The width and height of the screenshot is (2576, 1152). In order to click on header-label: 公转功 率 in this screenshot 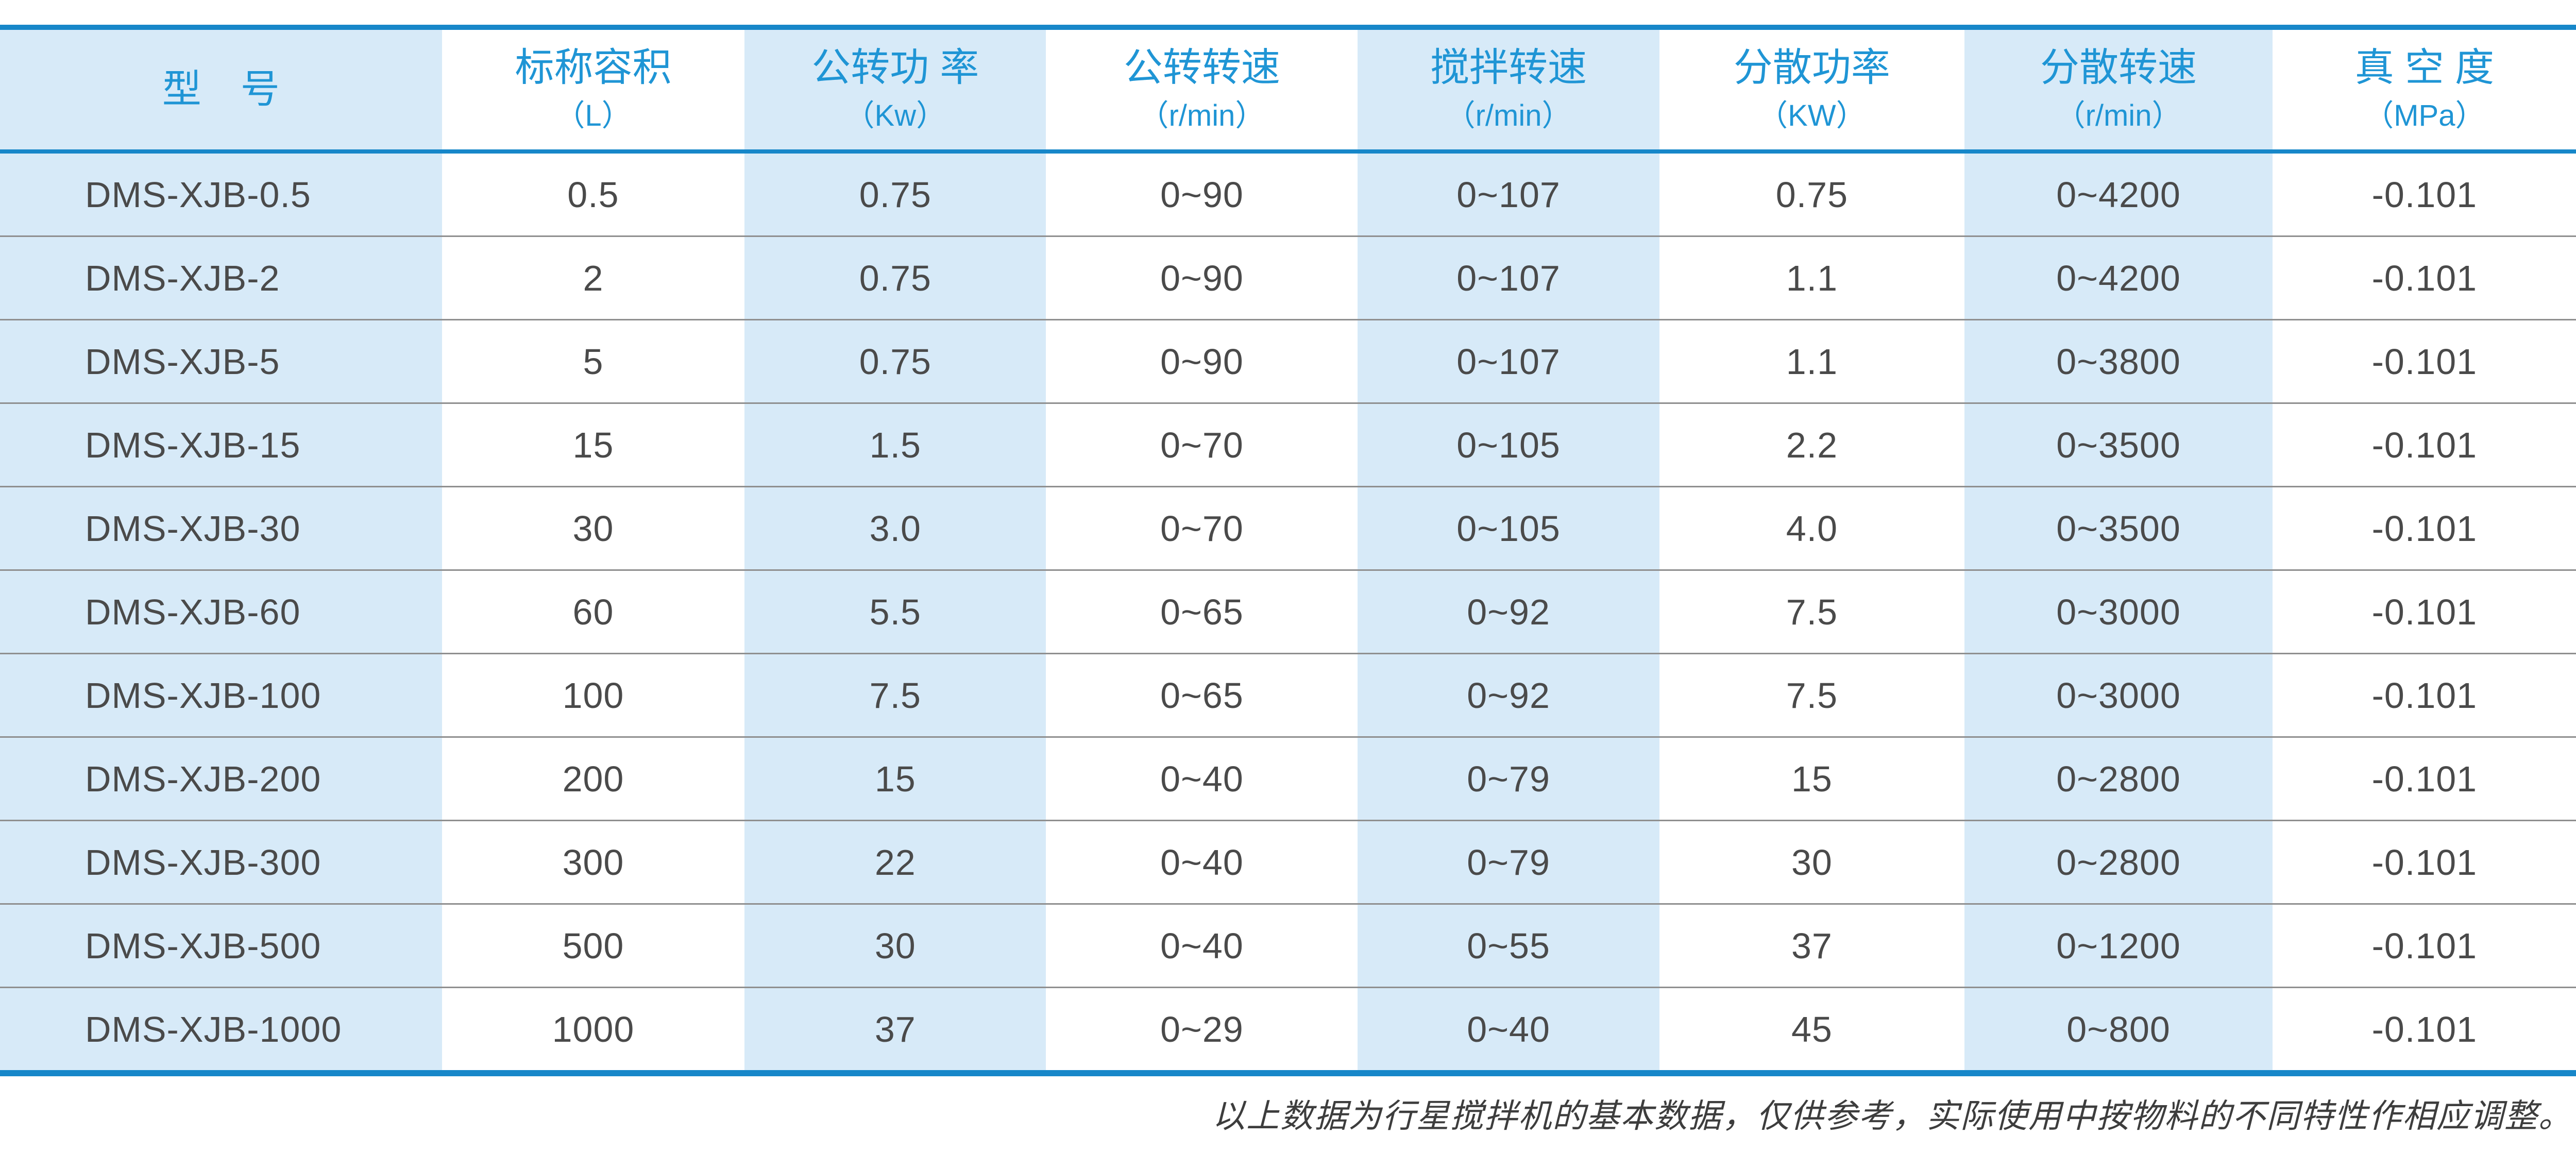, I will do `click(895, 68)`.